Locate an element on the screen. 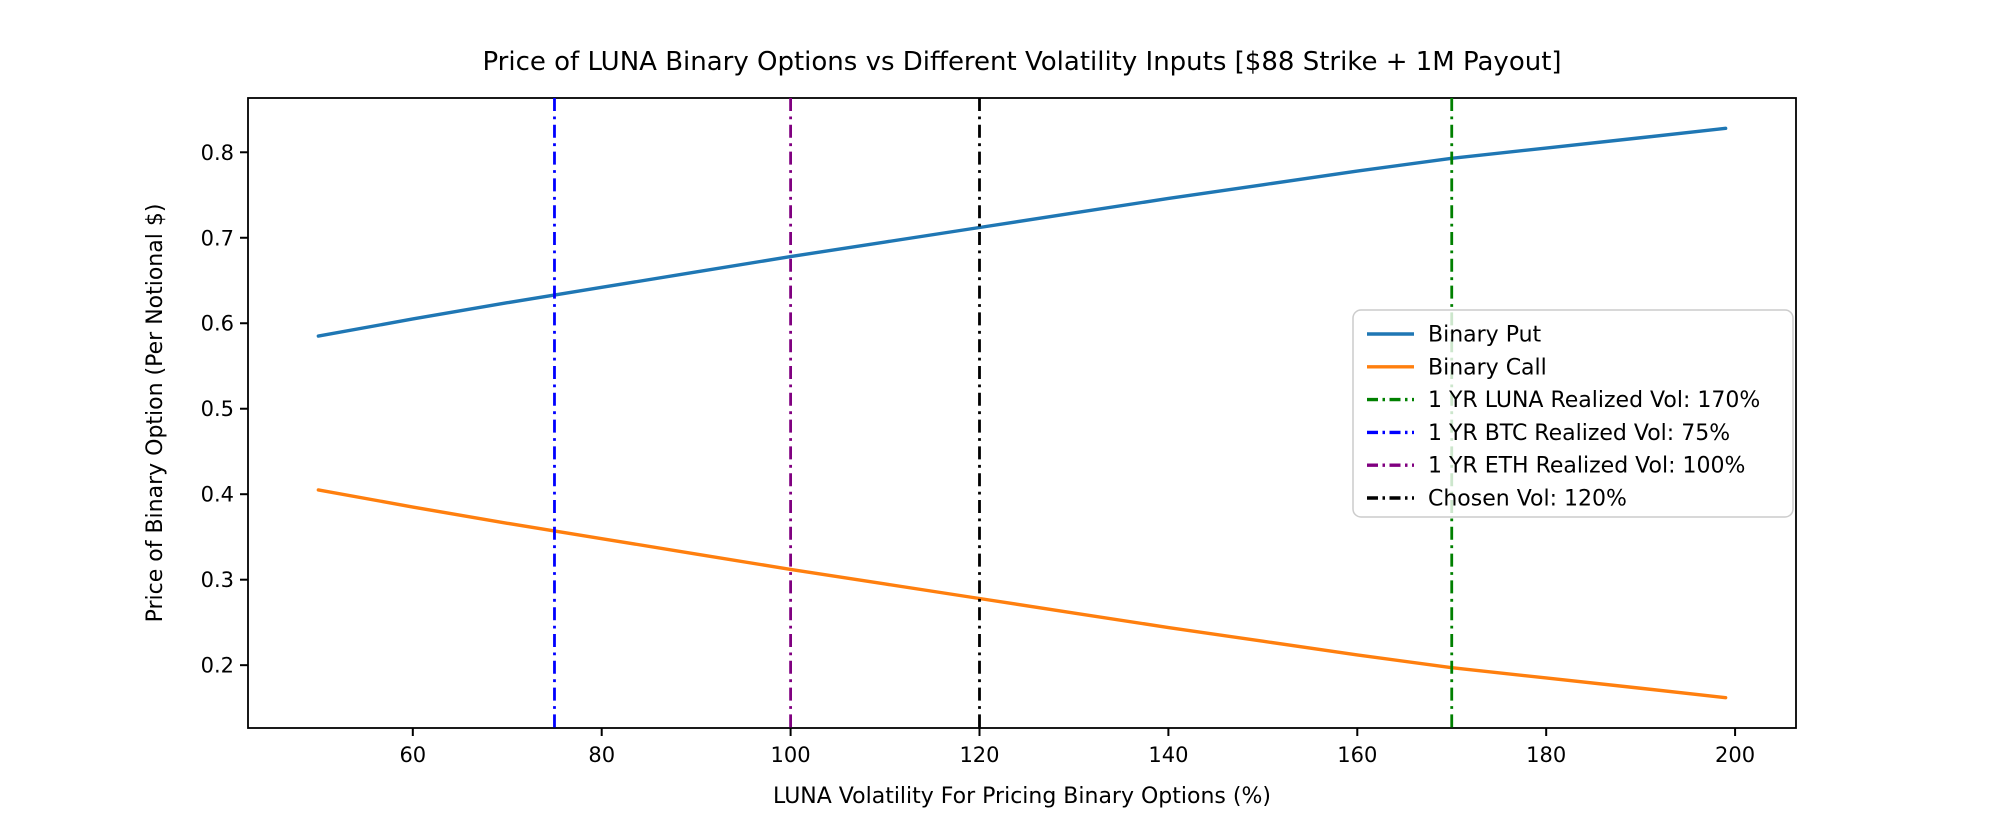 The height and width of the screenshot is (833, 1999). legend-entry: Binary Put is located at coordinates (1454, 335).